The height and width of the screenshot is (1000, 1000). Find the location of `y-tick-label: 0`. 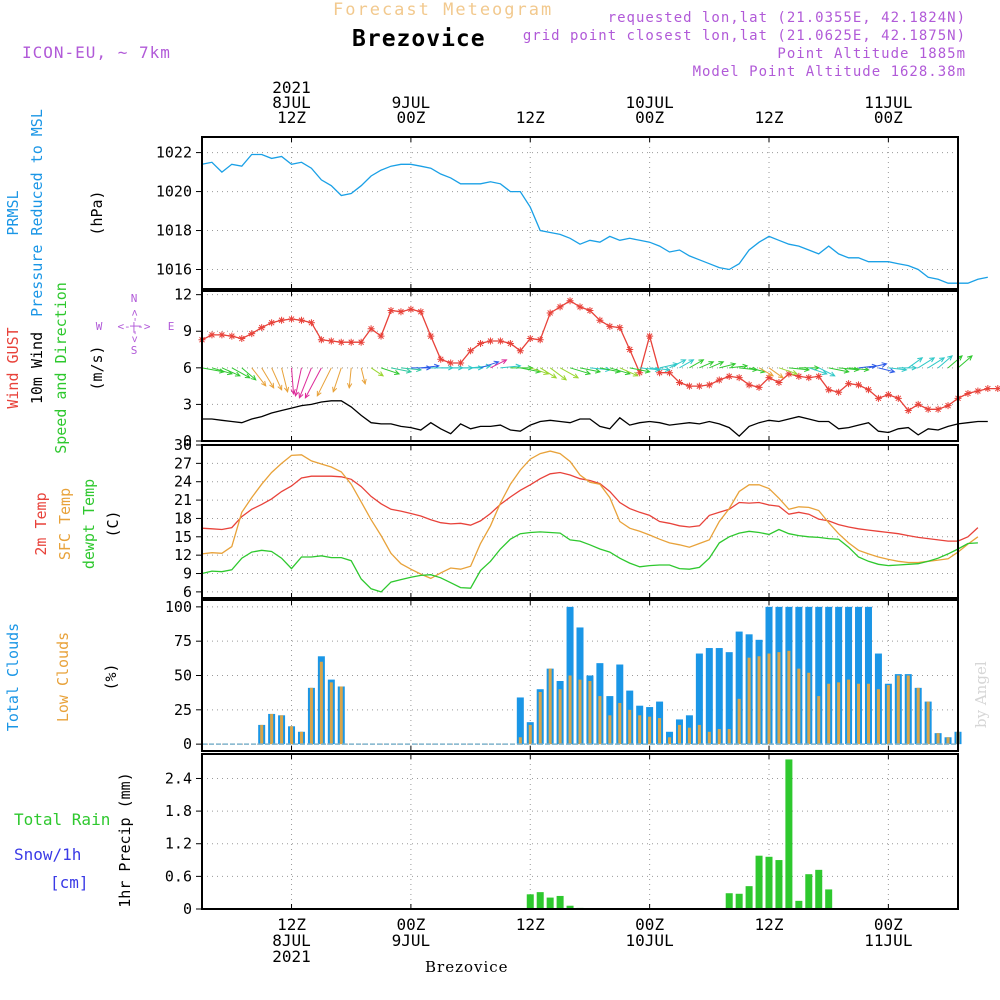

y-tick-label: 0 is located at coordinates (187, 744).